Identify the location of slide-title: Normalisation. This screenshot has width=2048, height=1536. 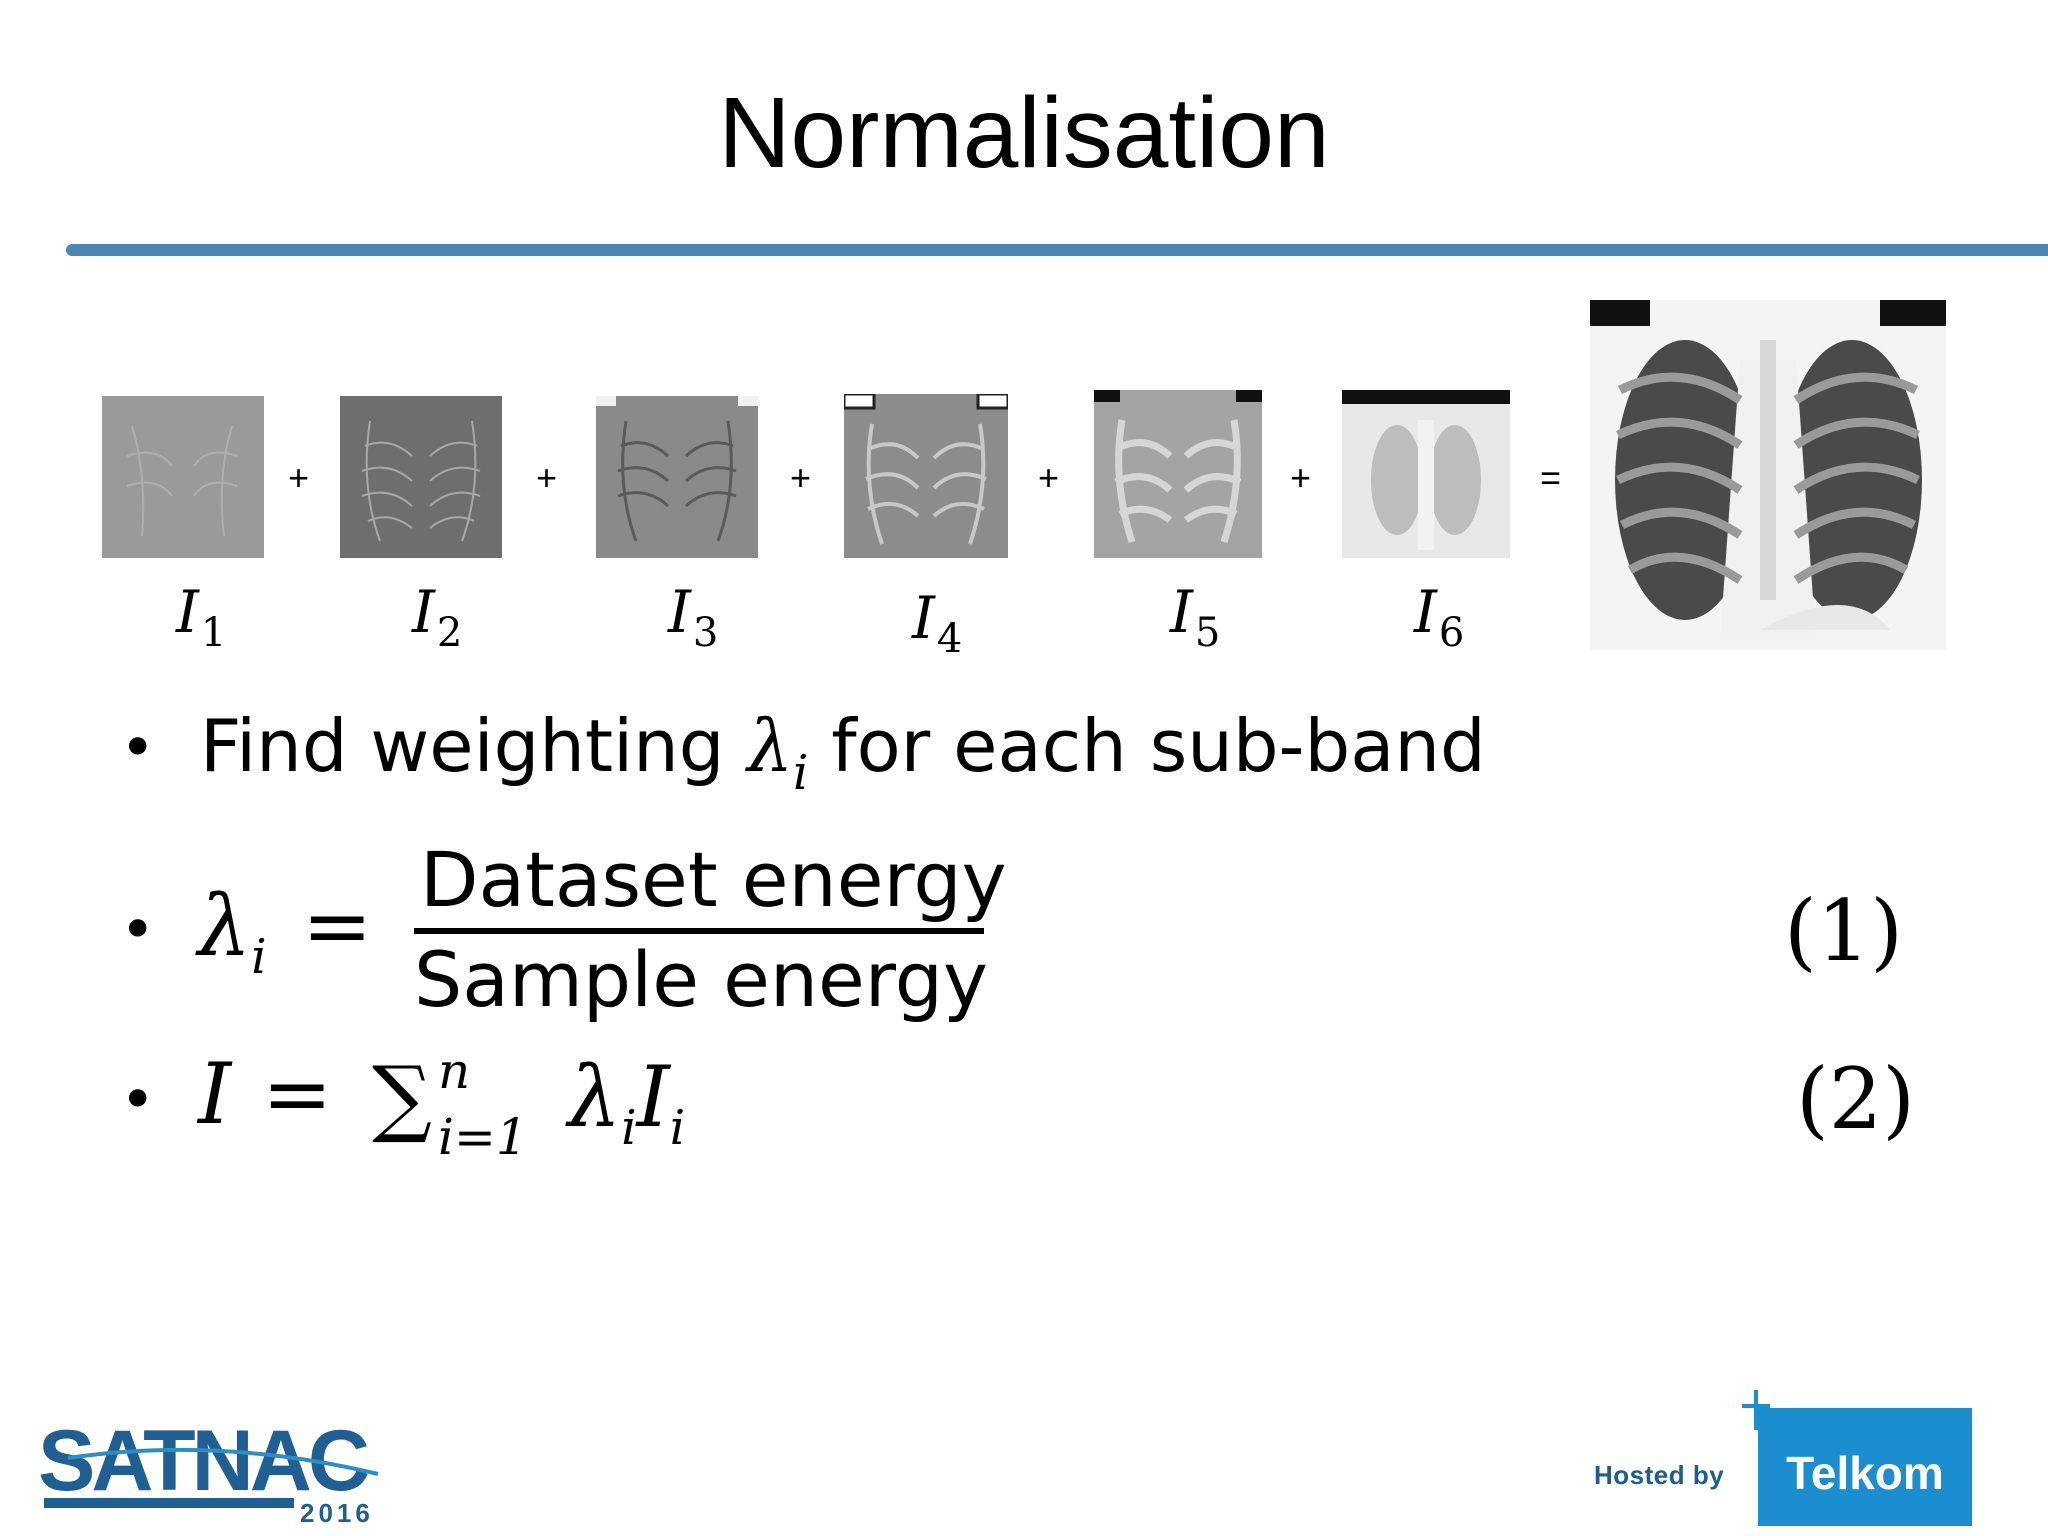
(1024, 133).